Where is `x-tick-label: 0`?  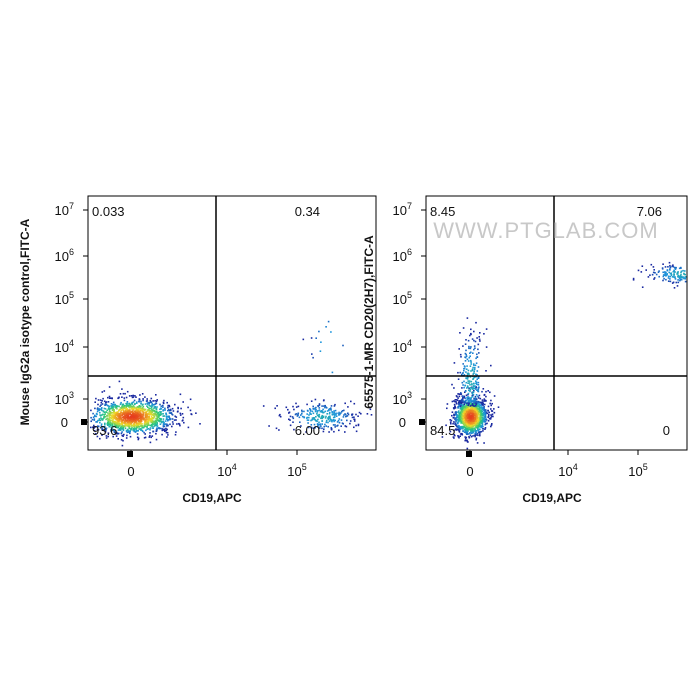 x-tick-label: 0 is located at coordinates (130, 471).